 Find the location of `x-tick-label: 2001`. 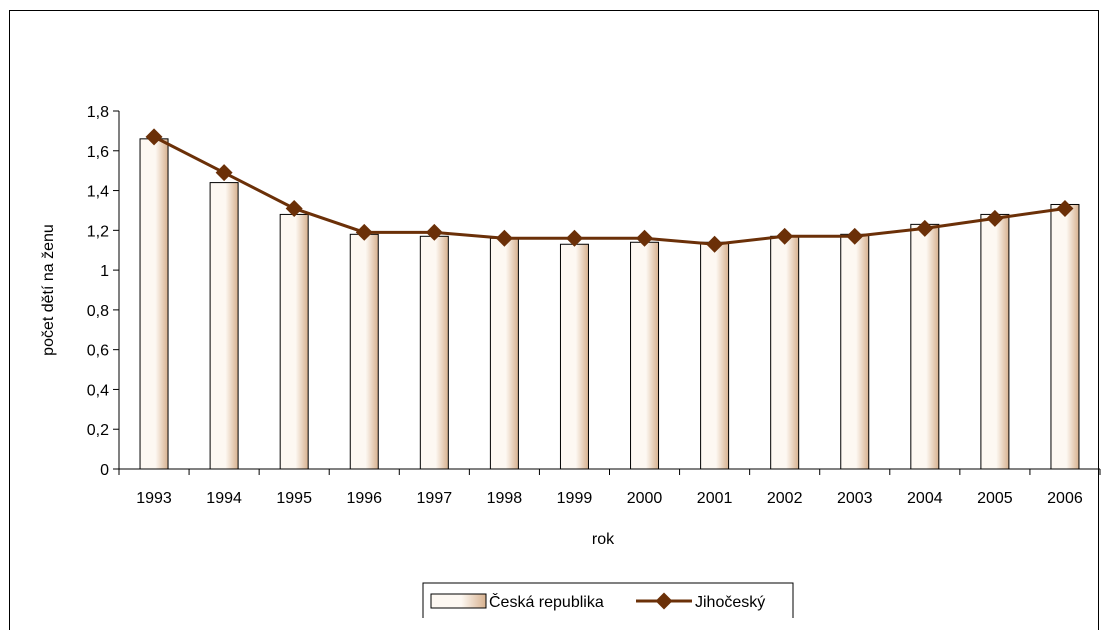

x-tick-label: 2001 is located at coordinates (715, 498).